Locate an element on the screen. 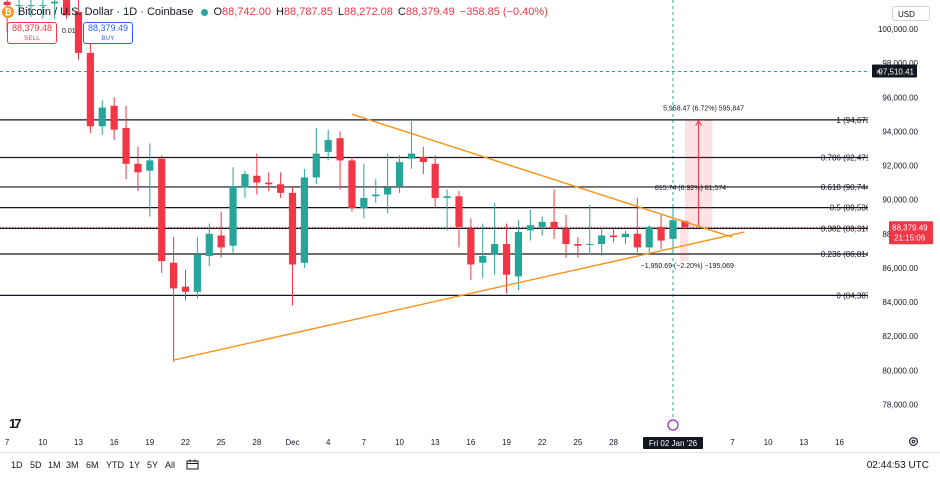  ohlc-high: H88,787.85 is located at coordinates (304, 12).